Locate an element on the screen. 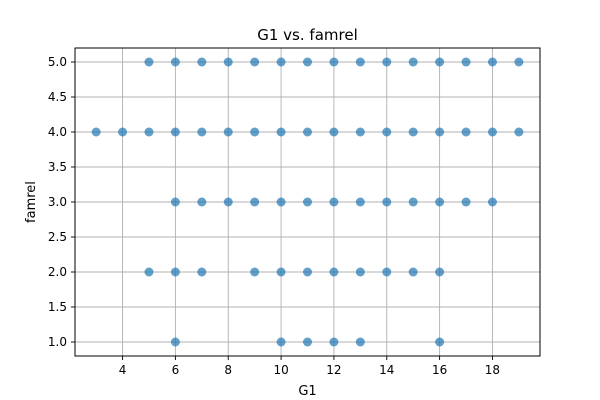 The height and width of the screenshot is (400, 600). y-tick-label: 2.0 is located at coordinates (57, 272).